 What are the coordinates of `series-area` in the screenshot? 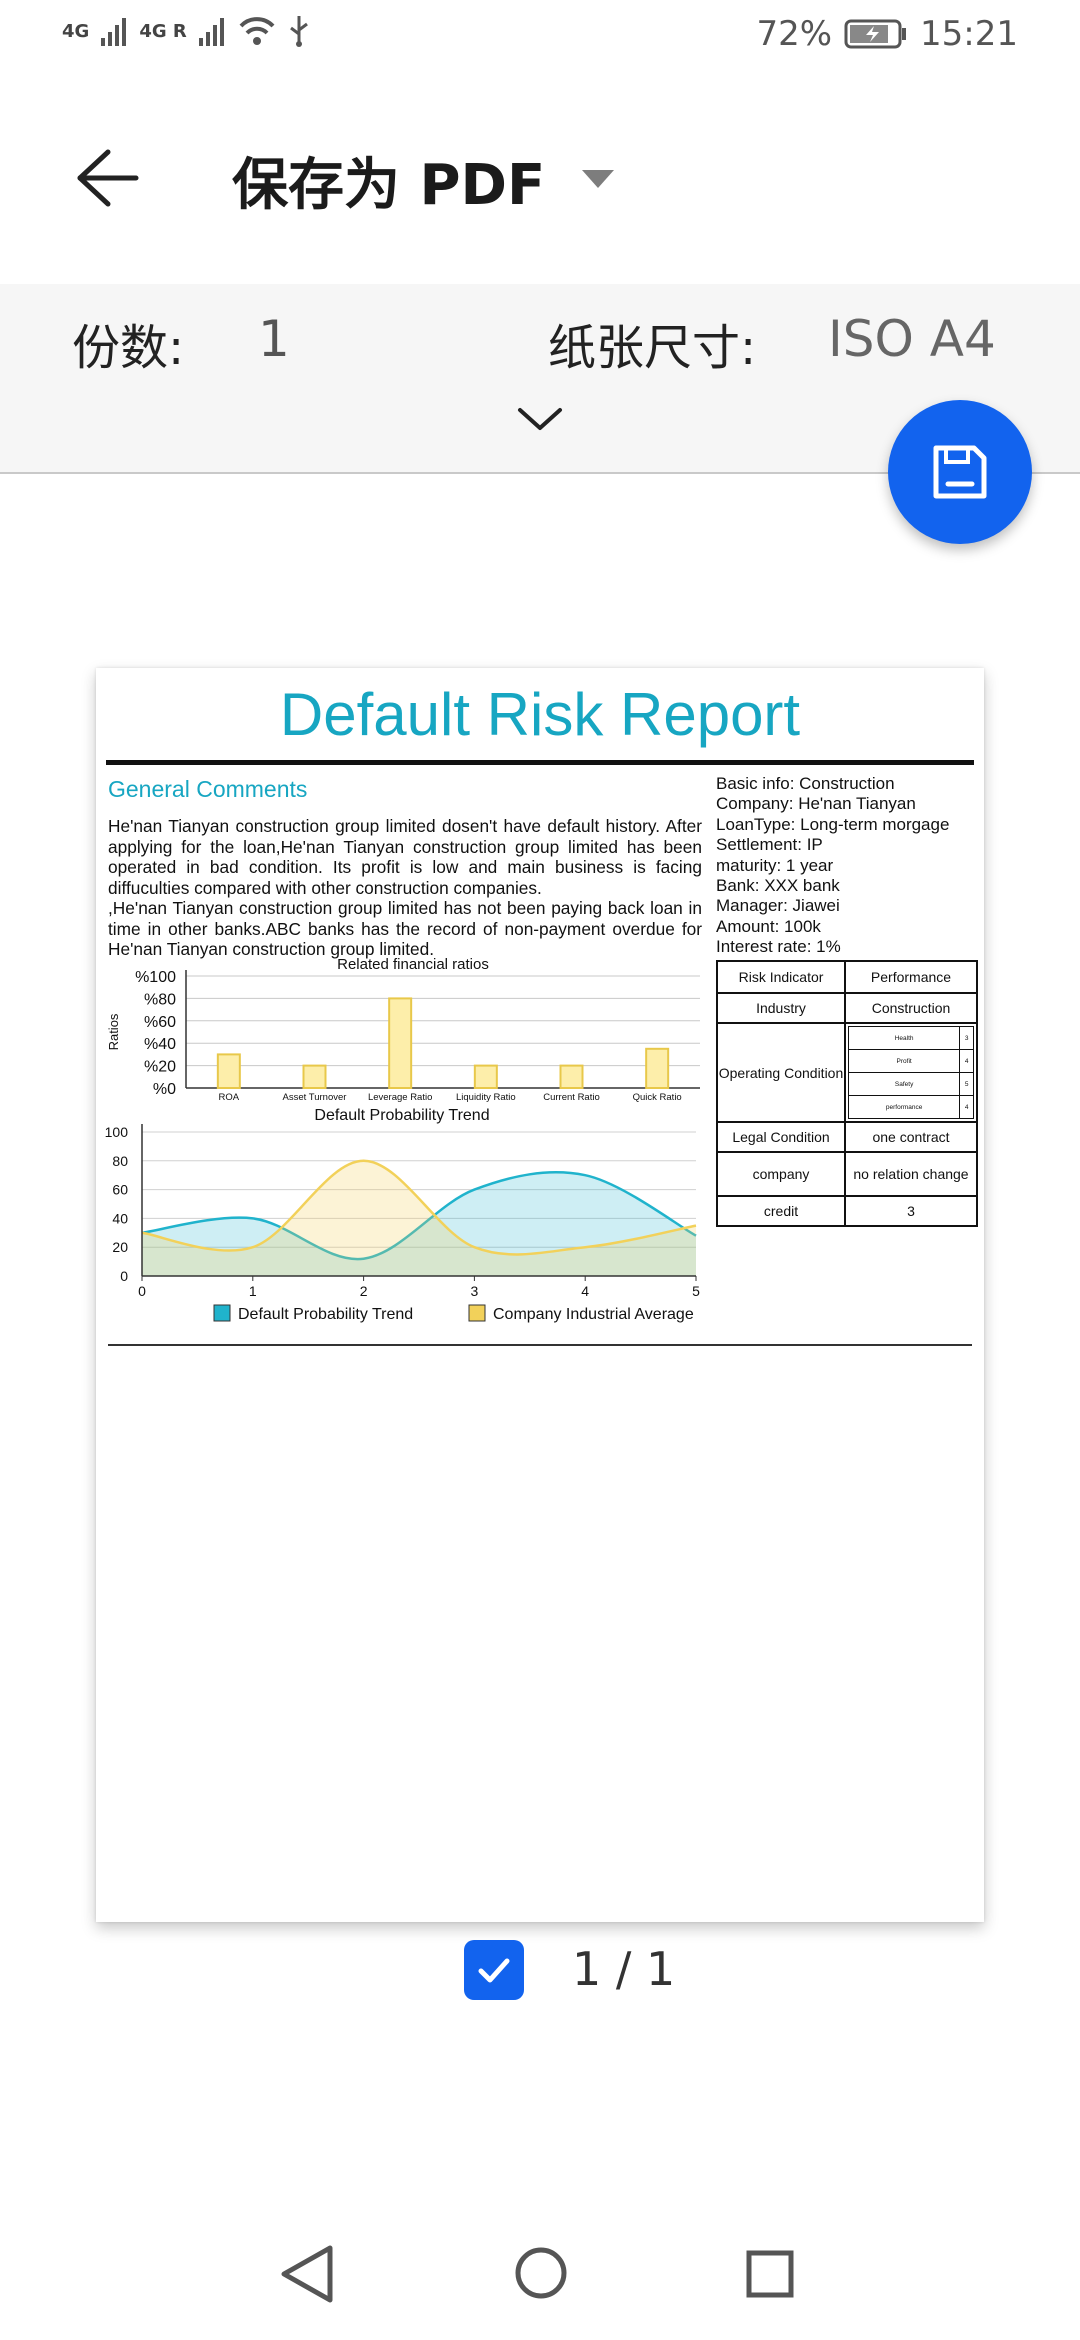 It's located at (419, 1218).